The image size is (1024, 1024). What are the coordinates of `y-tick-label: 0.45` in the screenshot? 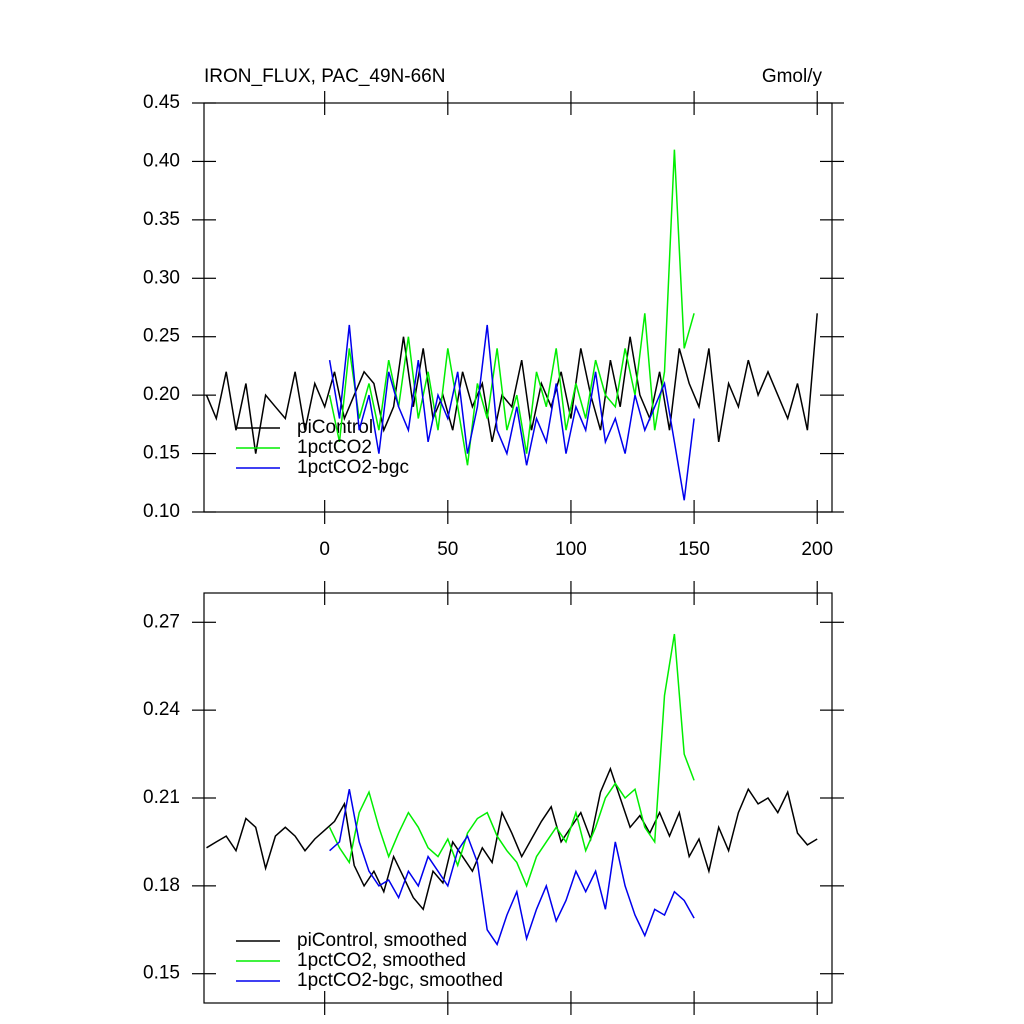 It's located at (161, 102).